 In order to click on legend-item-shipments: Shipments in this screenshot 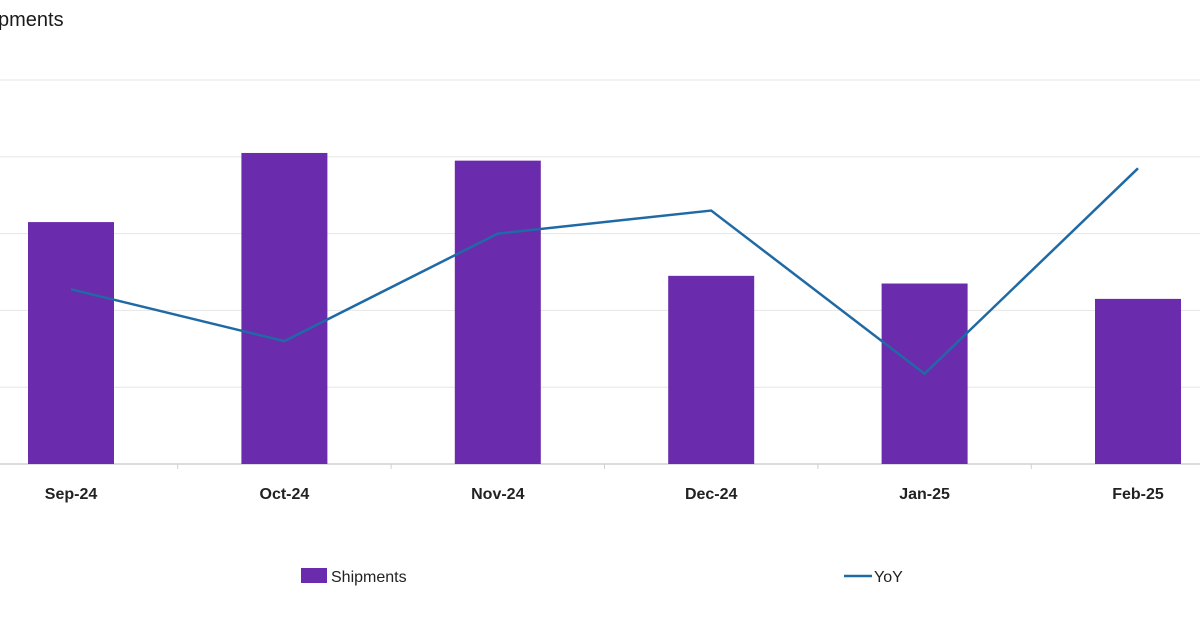, I will do `click(354, 577)`.